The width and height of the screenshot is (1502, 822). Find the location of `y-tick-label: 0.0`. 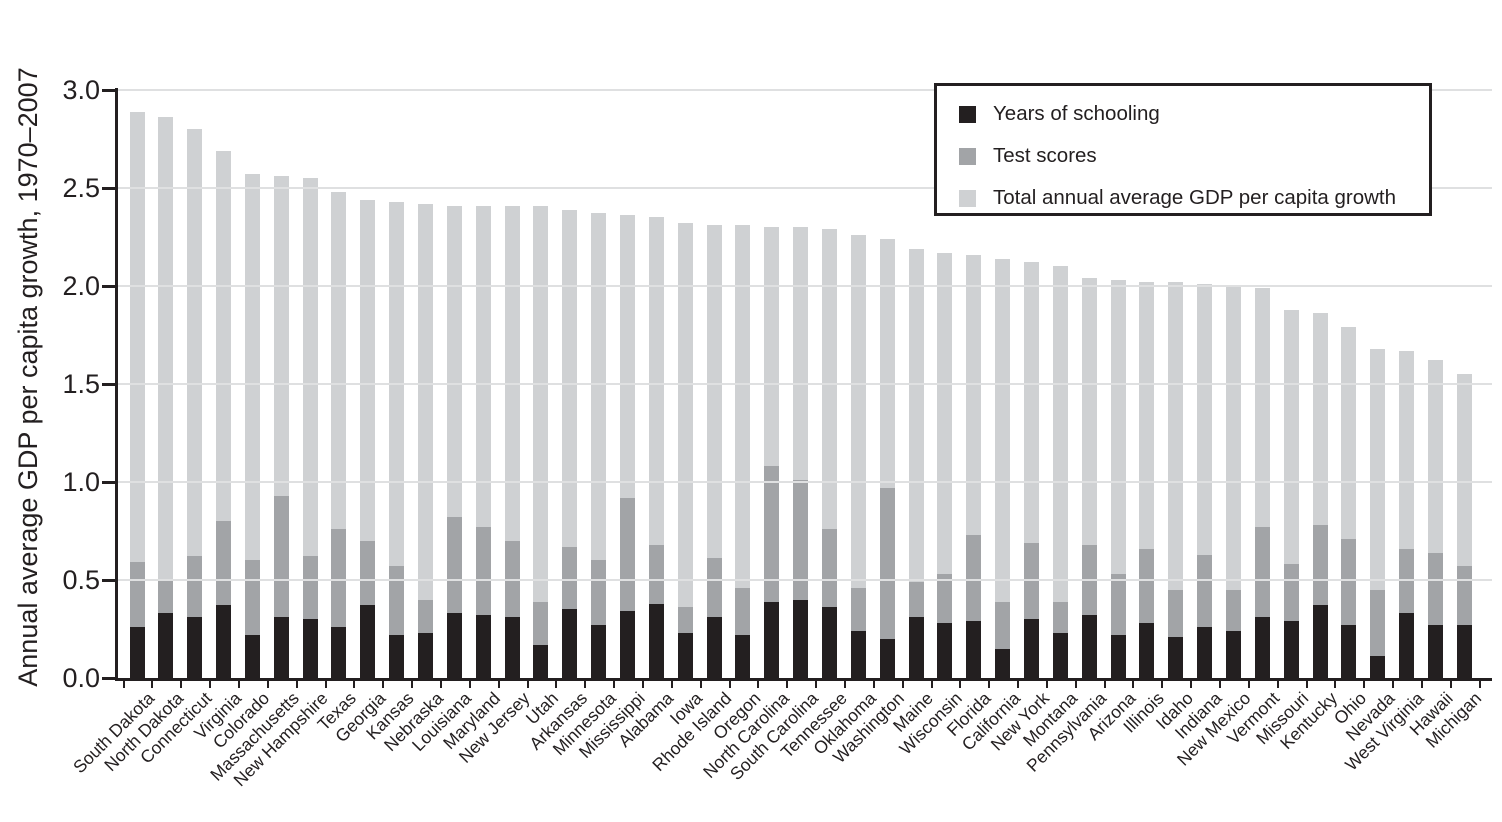

y-tick-label: 0.0 is located at coordinates (81, 678).